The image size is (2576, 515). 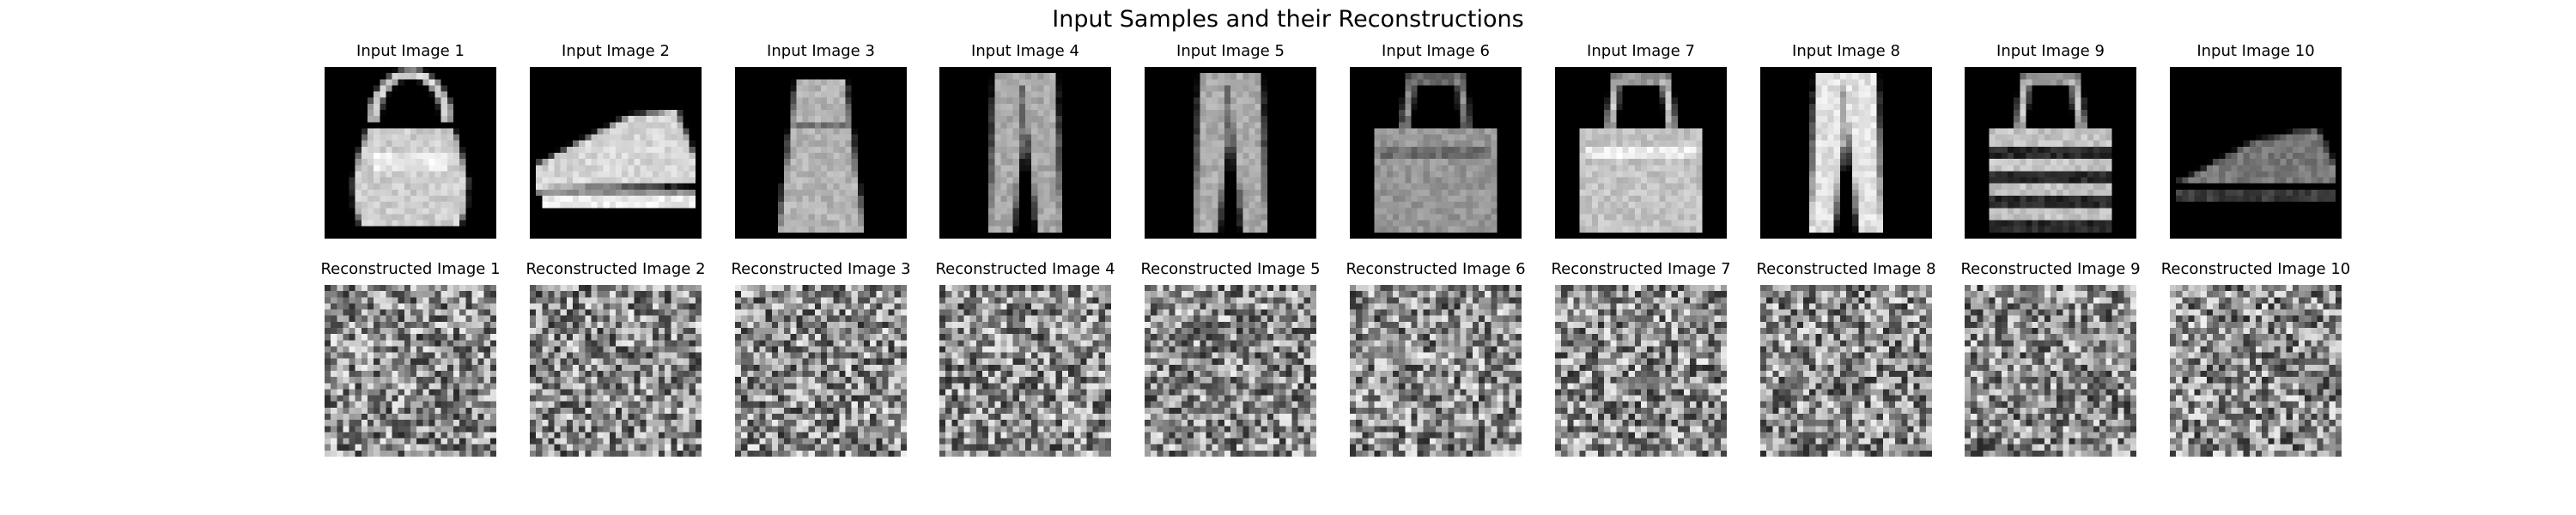 What do you see at coordinates (1230, 51) in the screenshot?
I see `input-image-title-5: Input Image 5` at bounding box center [1230, 51].